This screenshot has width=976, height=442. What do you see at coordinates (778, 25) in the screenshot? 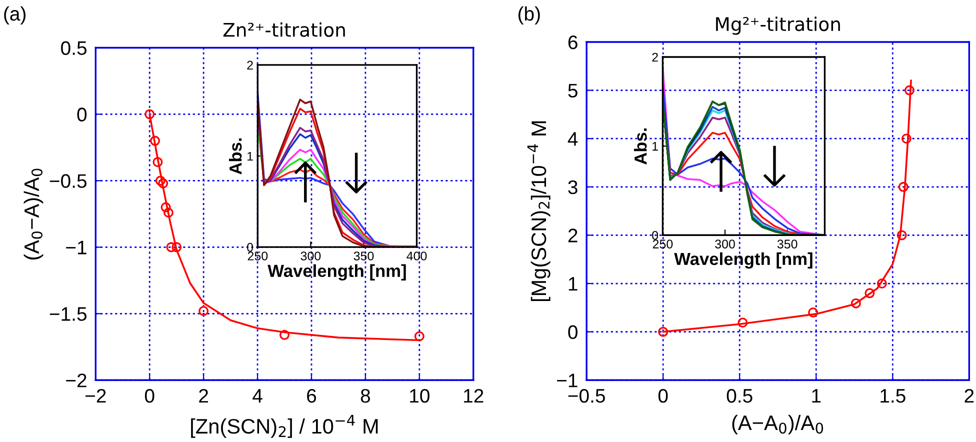
I see `chart-title: Mg²⁺-titration` at bounding box center [778, 25].